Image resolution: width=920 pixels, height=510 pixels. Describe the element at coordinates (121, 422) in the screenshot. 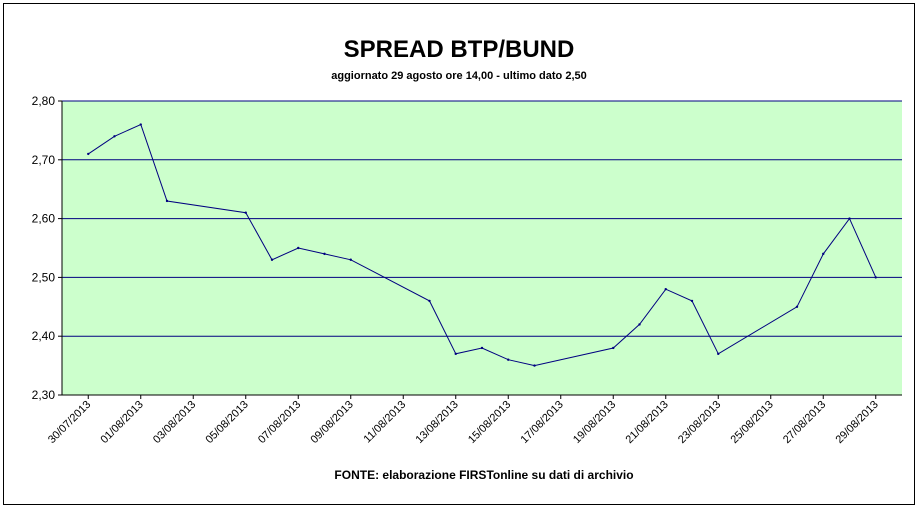

I see `x-tick-label: 01/08/2013` at that location.